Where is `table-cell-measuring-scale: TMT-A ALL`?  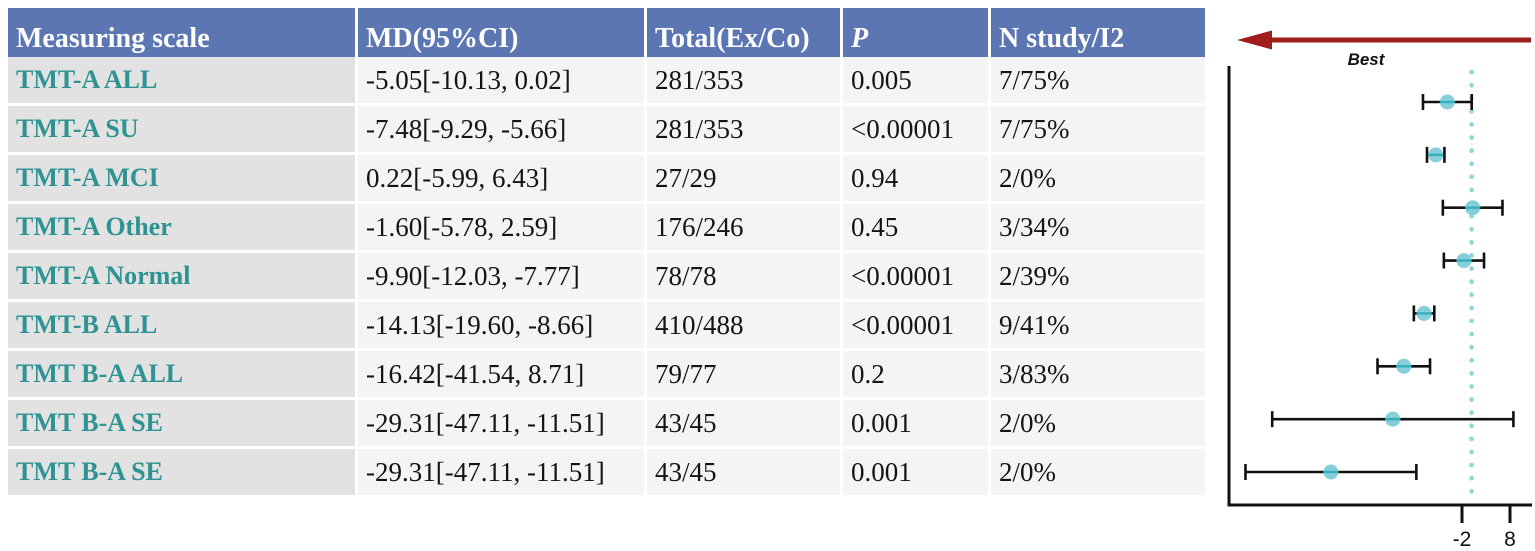 table-cell-measuring-scale: TMT-A ALL is located at coordinates (181, 80).